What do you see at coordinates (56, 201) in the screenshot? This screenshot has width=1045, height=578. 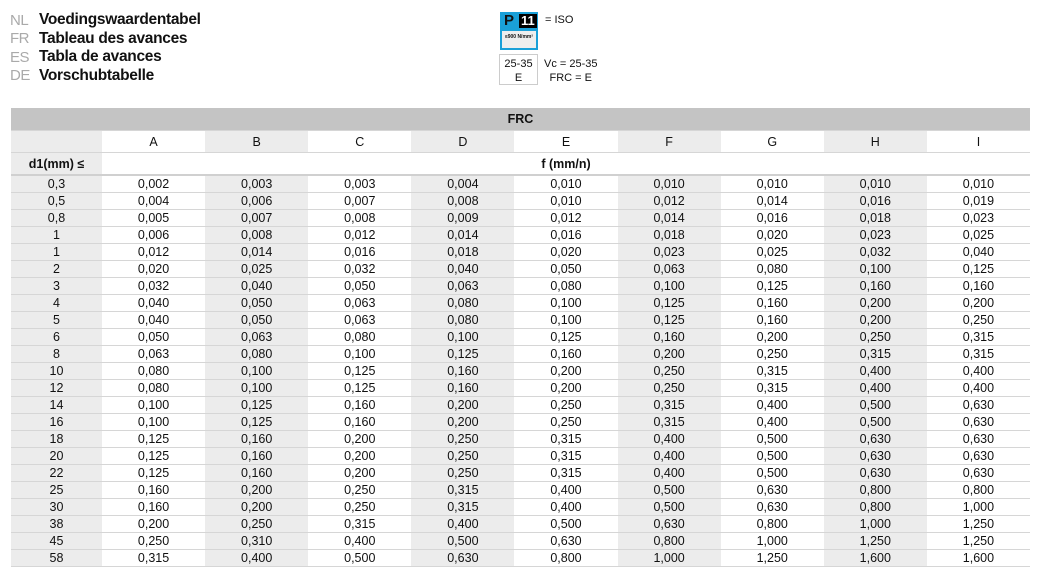 I see `diameter-cell: 0,5` at bounding box center [56, 201].